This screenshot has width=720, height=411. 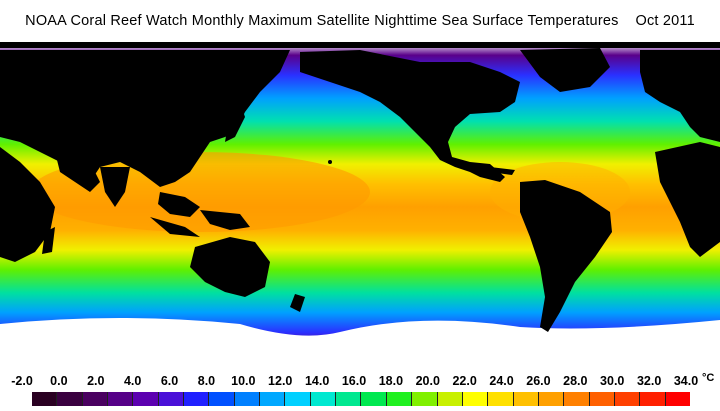 What do you see at coordinates (77, 172) in the screenshot?
I see `arabia-land` at bounding box center [77, 172].